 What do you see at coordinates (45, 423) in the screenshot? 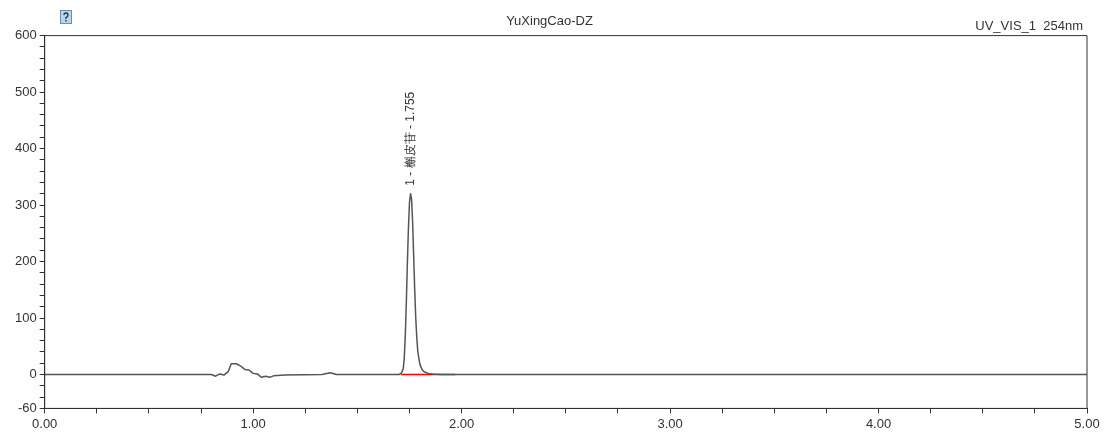
I see `x-tick-label: 0.00` at bounding box center [45, 423].